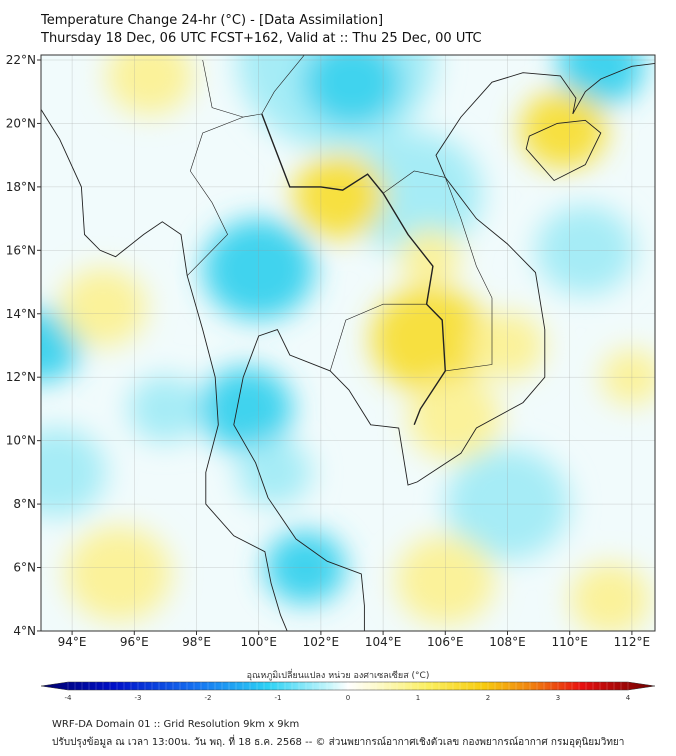 This screenshot has height=756, width=676. I want to click on lat-tick-label: 22°N, so click(21, 60).